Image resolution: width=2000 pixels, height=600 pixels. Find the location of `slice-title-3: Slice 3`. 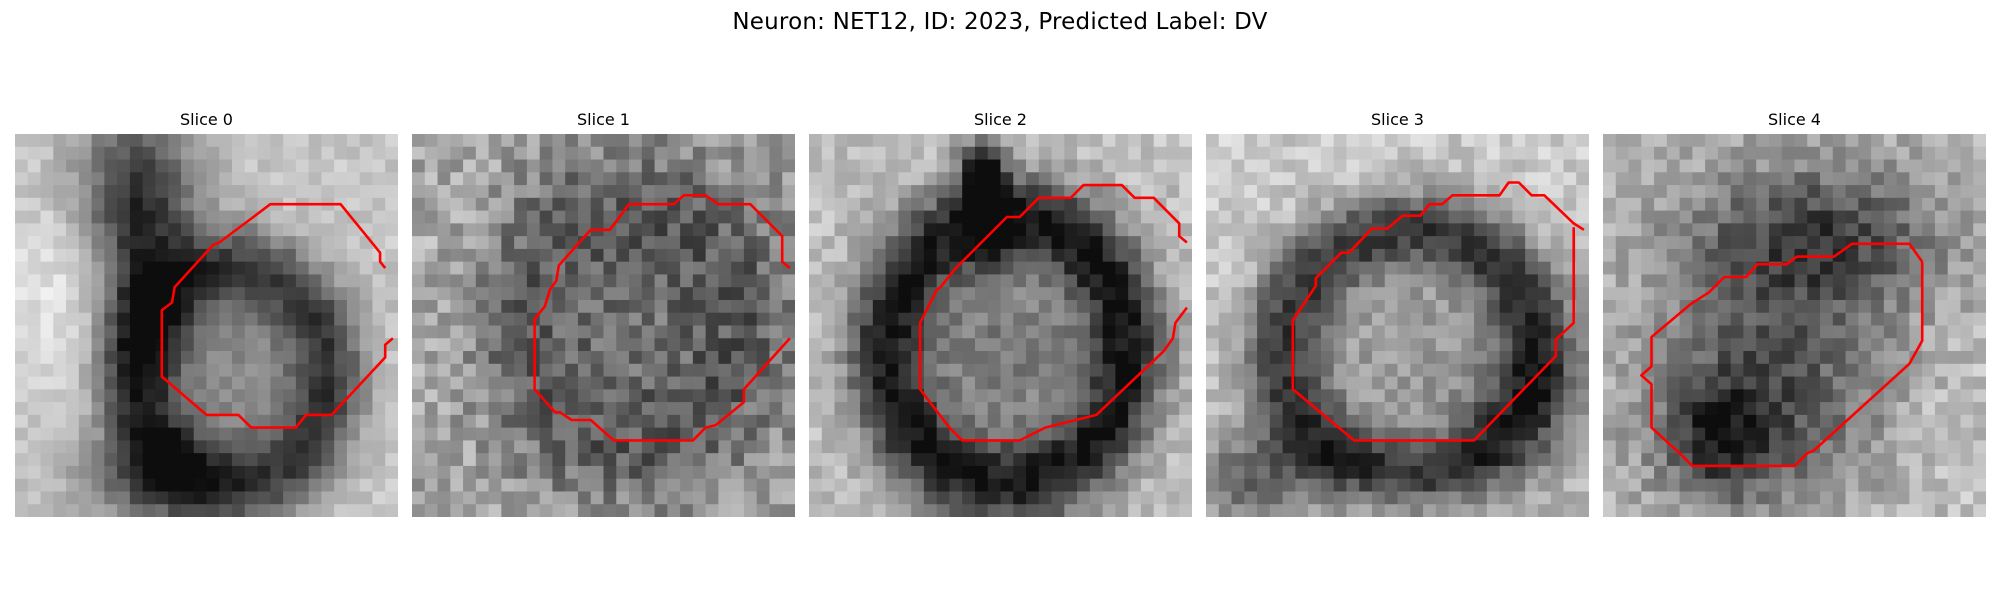

slice-title-3: Slice 3 is located at coordinates (1397, 119).